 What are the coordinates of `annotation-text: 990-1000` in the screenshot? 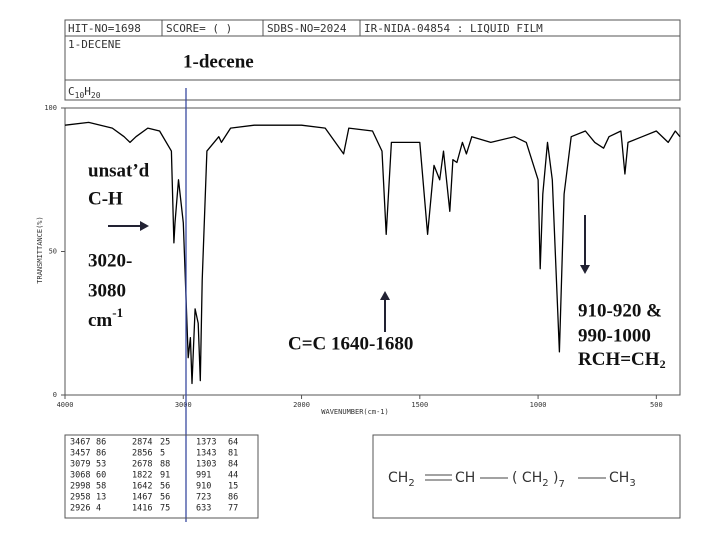 It's located at (614, 335).